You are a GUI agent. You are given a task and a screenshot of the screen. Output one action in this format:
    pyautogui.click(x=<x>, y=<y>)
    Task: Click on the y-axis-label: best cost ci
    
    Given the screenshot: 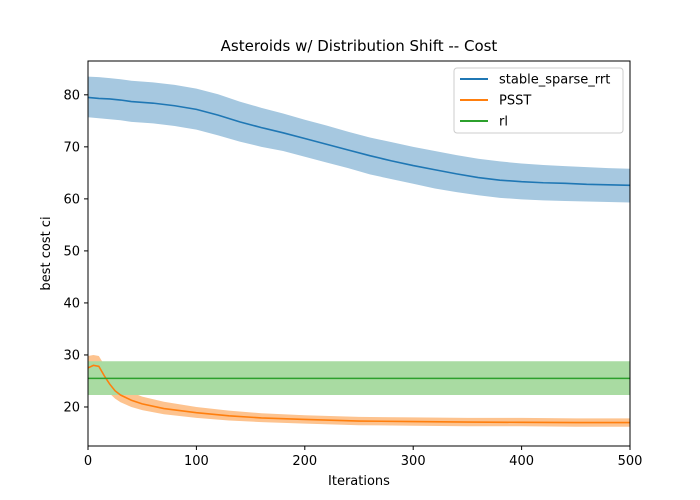 What is the action you would take?
    pyautogui.click(x=46, y=253)
    